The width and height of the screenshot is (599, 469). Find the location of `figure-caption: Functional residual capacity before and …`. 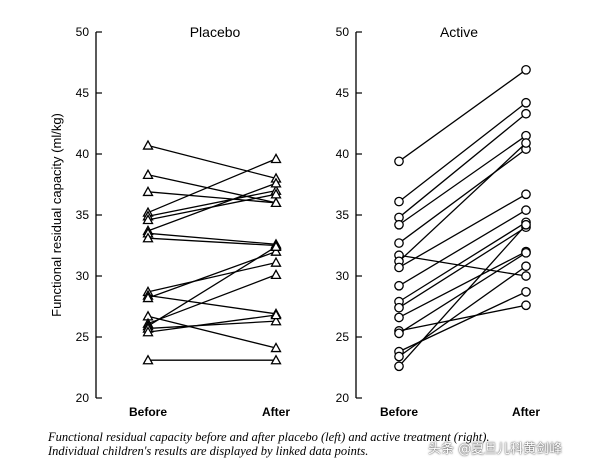

figure-caption: Functional residual capacity before and … is located at coordinates (320, 444).